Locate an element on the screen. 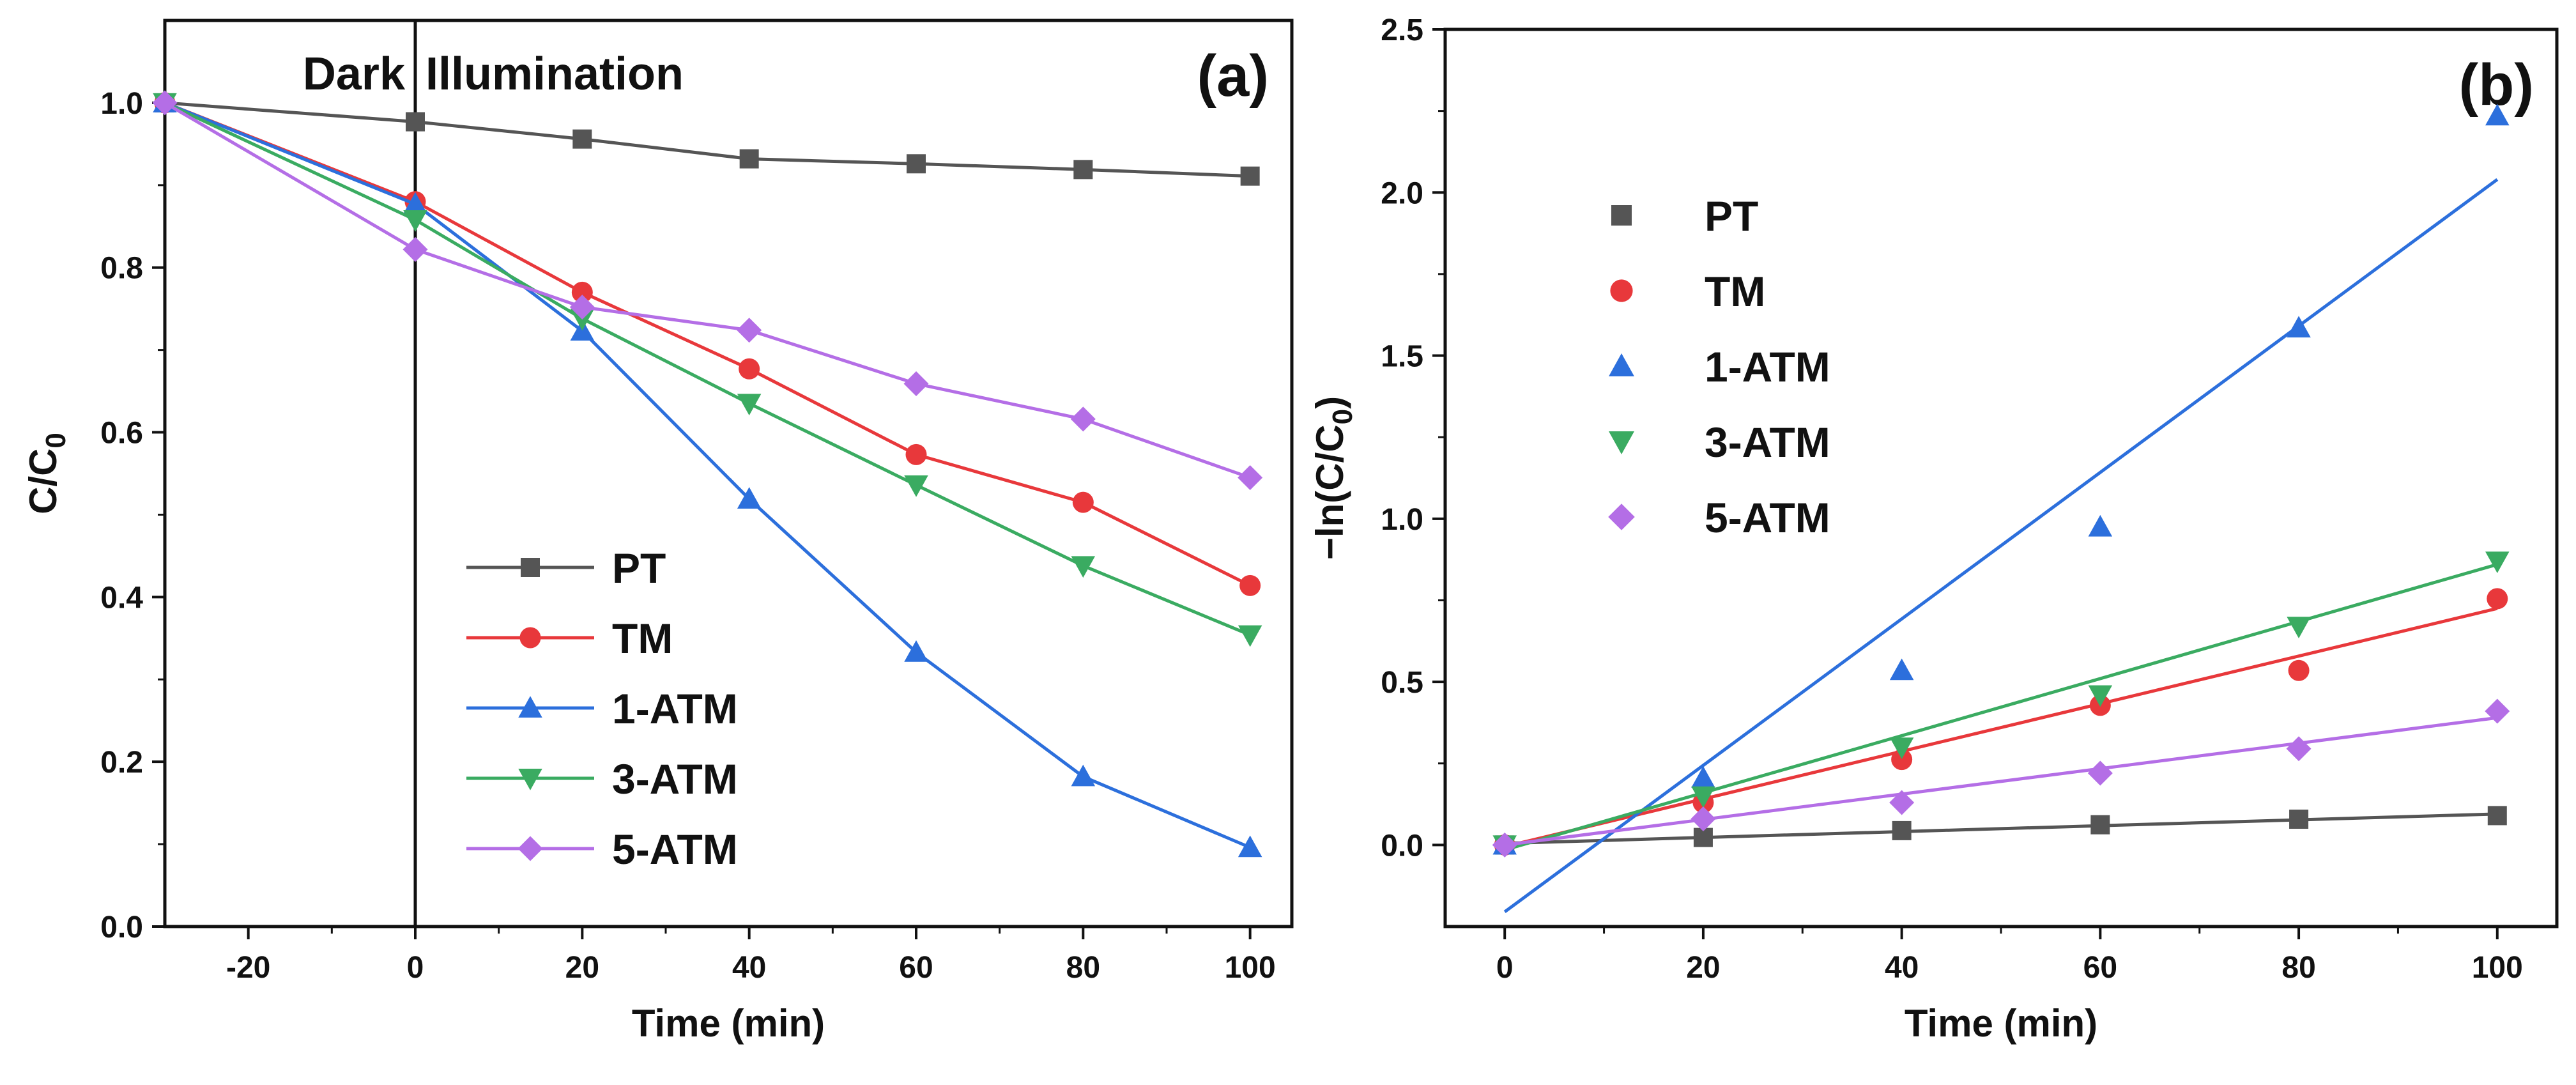 The width and height of the screenshot is (2576, 1085). series-5-ATM is located at coordinates (2001, 778).